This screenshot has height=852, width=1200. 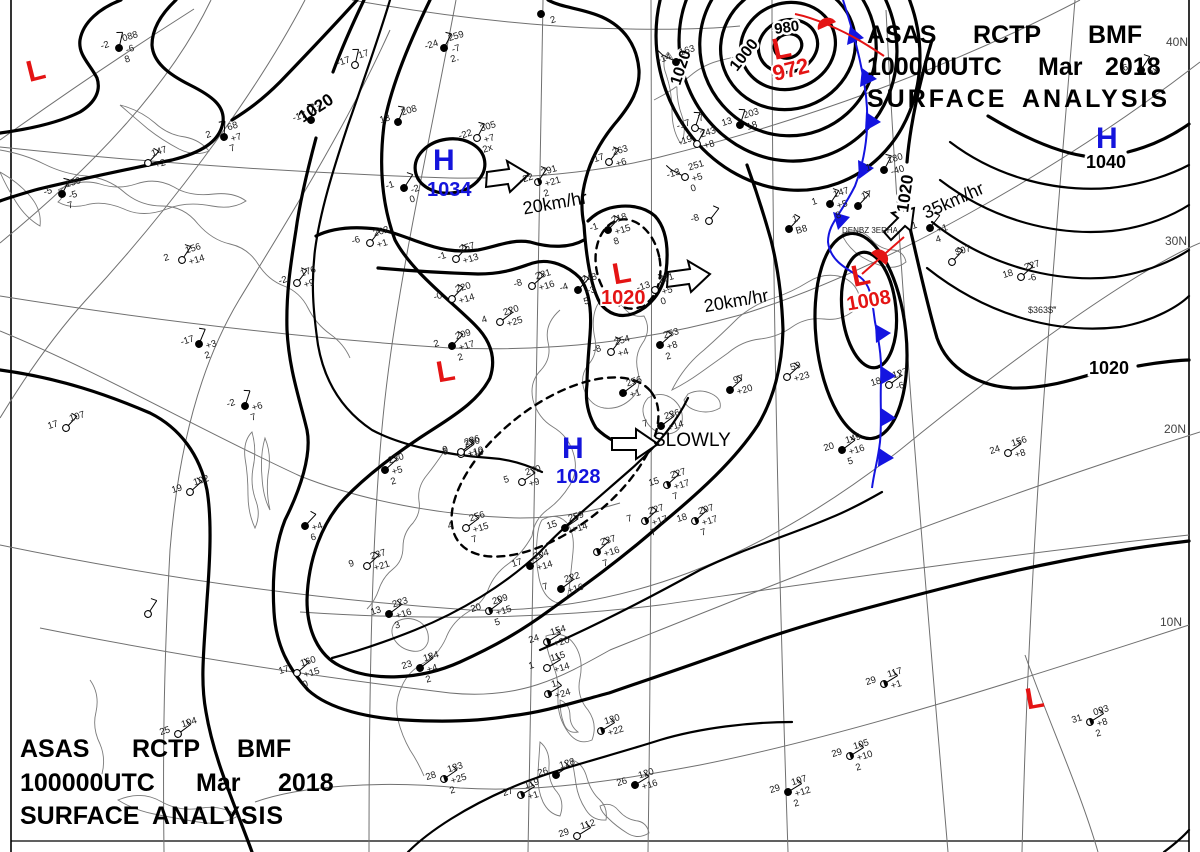 I want to click on svg-text: 150, so click(x=73, y=182).